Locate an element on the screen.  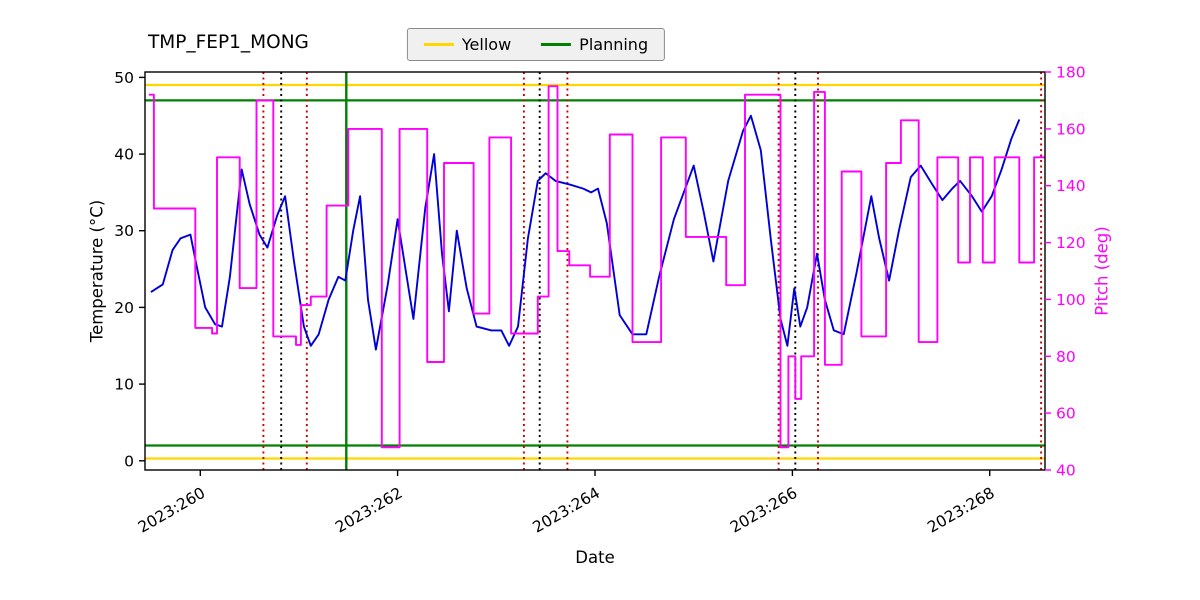
legend-item-yellow: Yellow is located at coordinates (467, 44).